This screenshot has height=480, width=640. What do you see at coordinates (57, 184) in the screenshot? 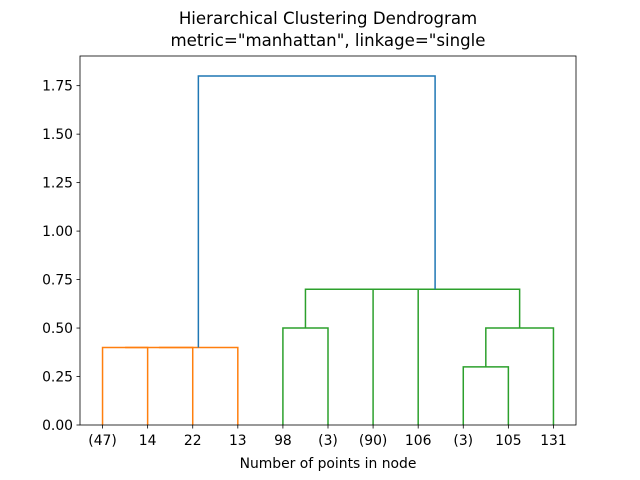
I see `y-tick-label: 1.25` at bounding box center [57, 184].